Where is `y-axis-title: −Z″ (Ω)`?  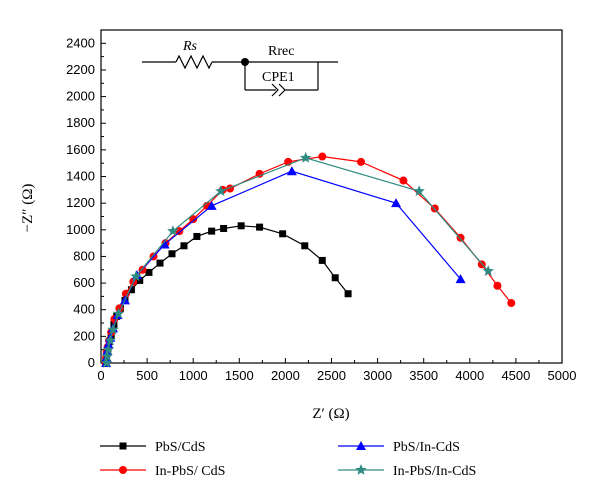
y-axis-title: −Z″ (Ω) is located at coordinates (28, 208).